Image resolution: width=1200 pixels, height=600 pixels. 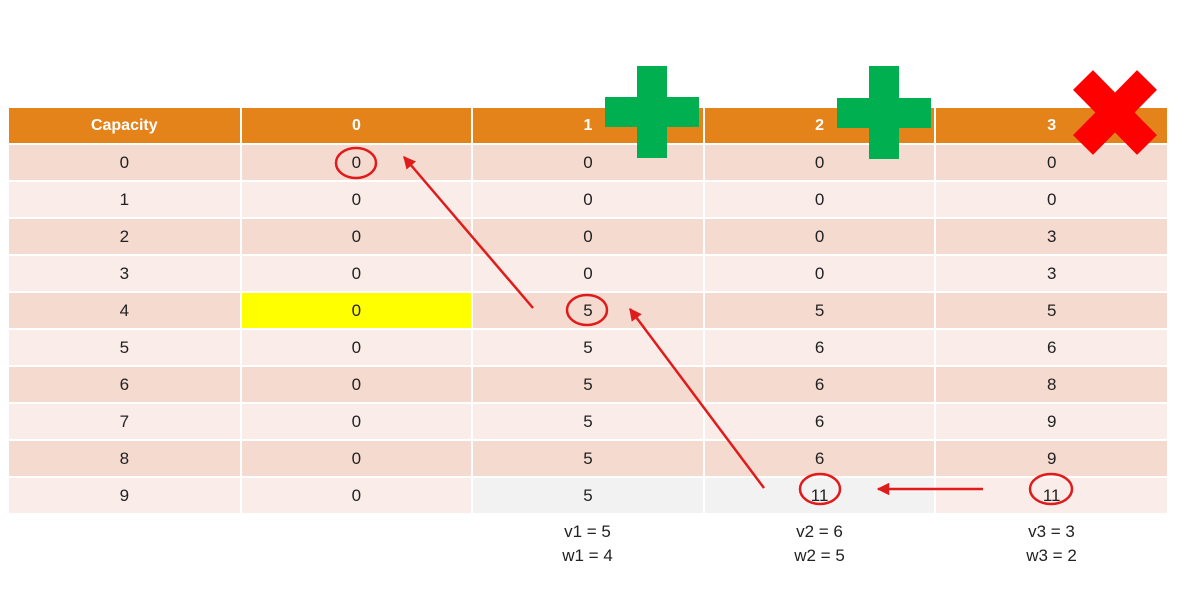 I want to click on header-item-0: 0, so click(x=357, y=126).